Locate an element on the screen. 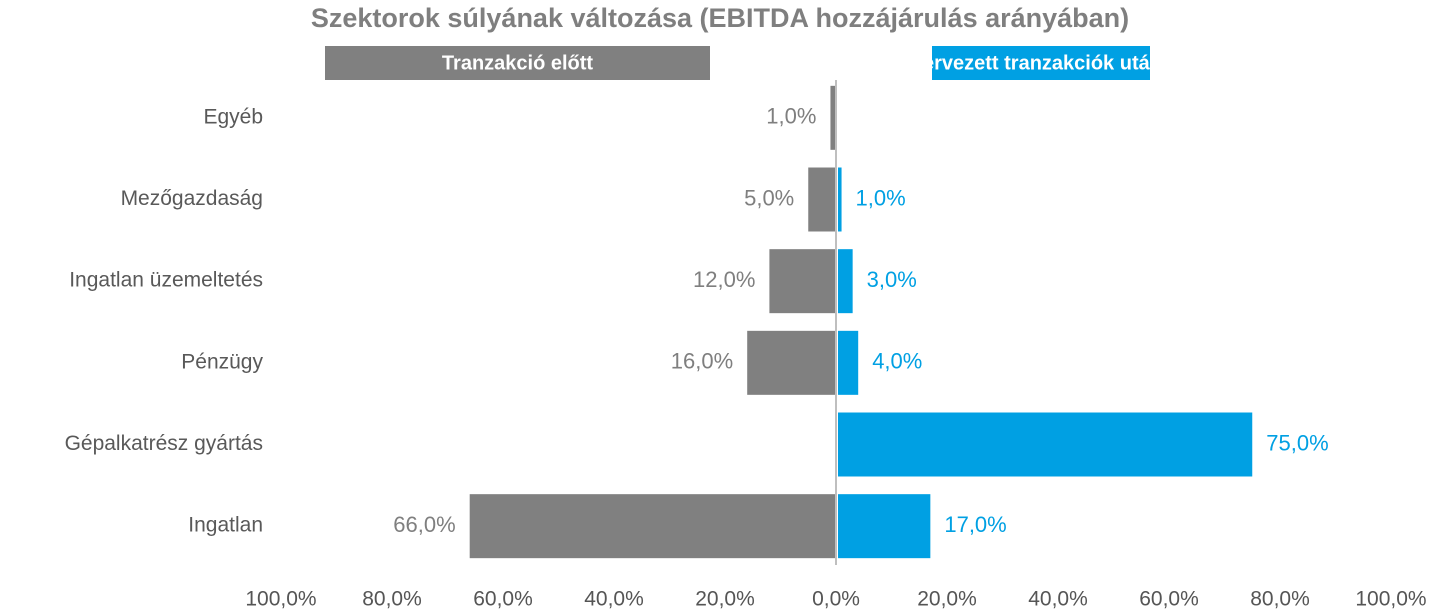 This screenshot has height=613, width=1437. category-label: Pénzügy is located at coordinates (222, 361).